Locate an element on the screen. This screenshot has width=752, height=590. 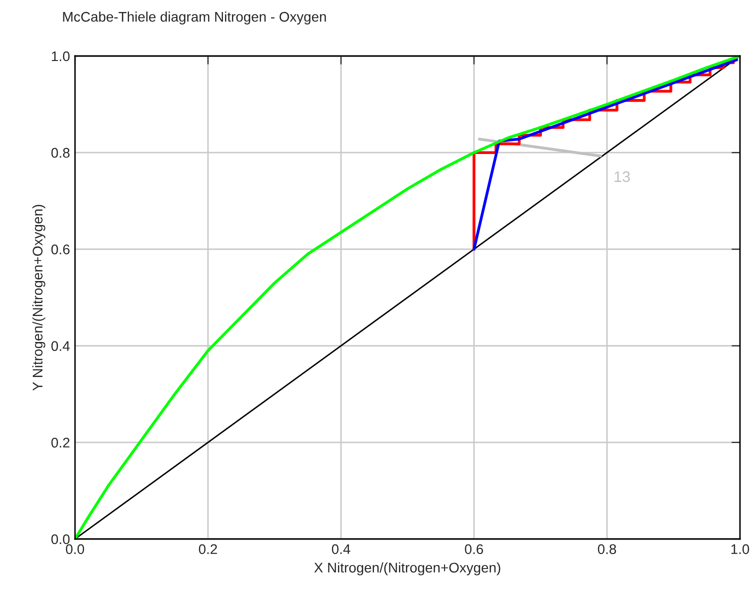
x-tick-label: 1.0 is located at coordinates (740, 549).